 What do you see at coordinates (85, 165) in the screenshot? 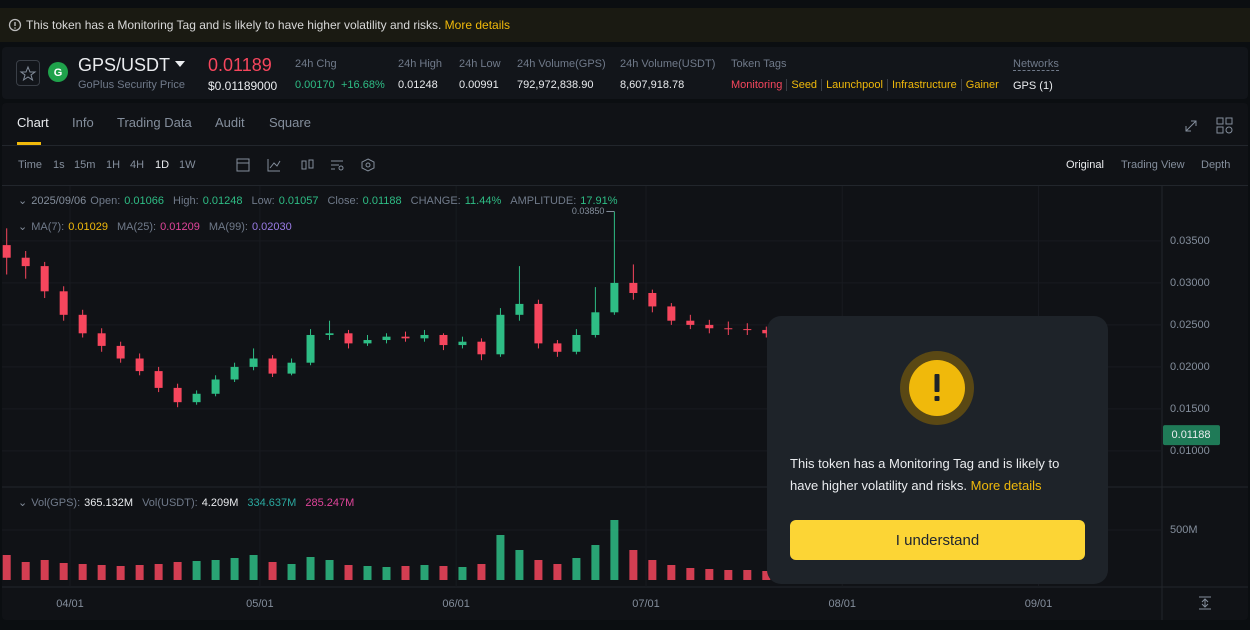
I see `interval: 15m` at bounding box center [85, 165].